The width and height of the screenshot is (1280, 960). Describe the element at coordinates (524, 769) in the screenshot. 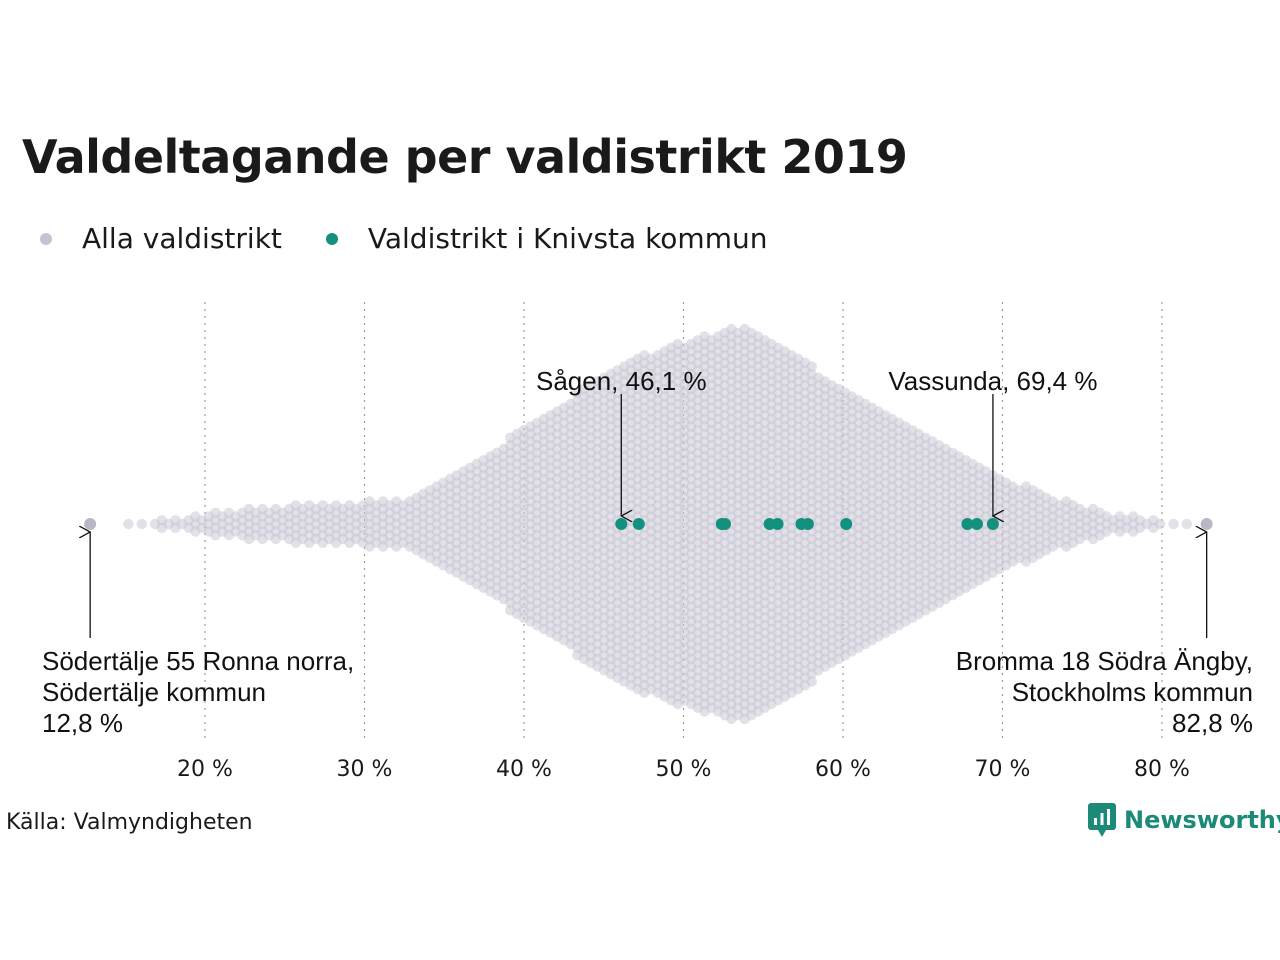

I see `x-tick-label: 40 %` at that location.